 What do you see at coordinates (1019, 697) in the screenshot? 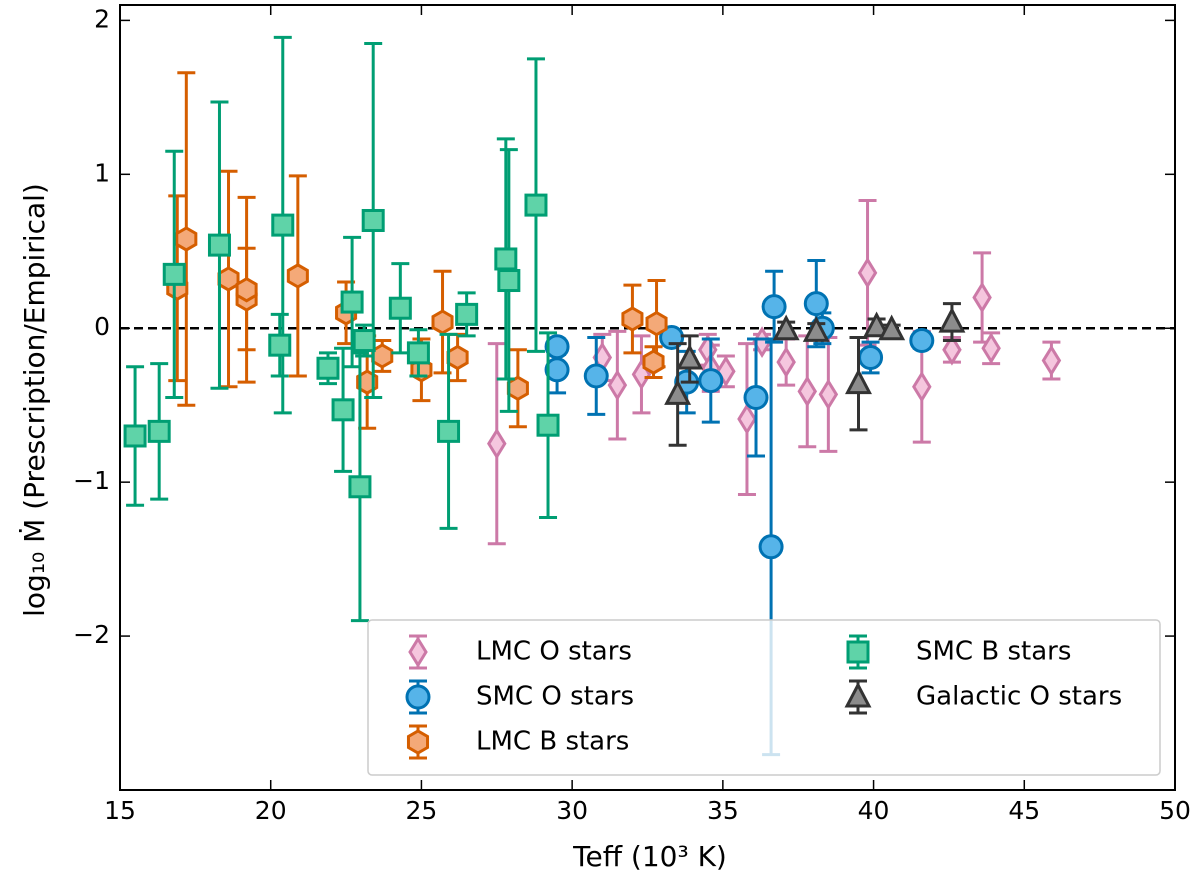
I see `legend-label: Galactic O stars` at bounding box center [1019, 697].